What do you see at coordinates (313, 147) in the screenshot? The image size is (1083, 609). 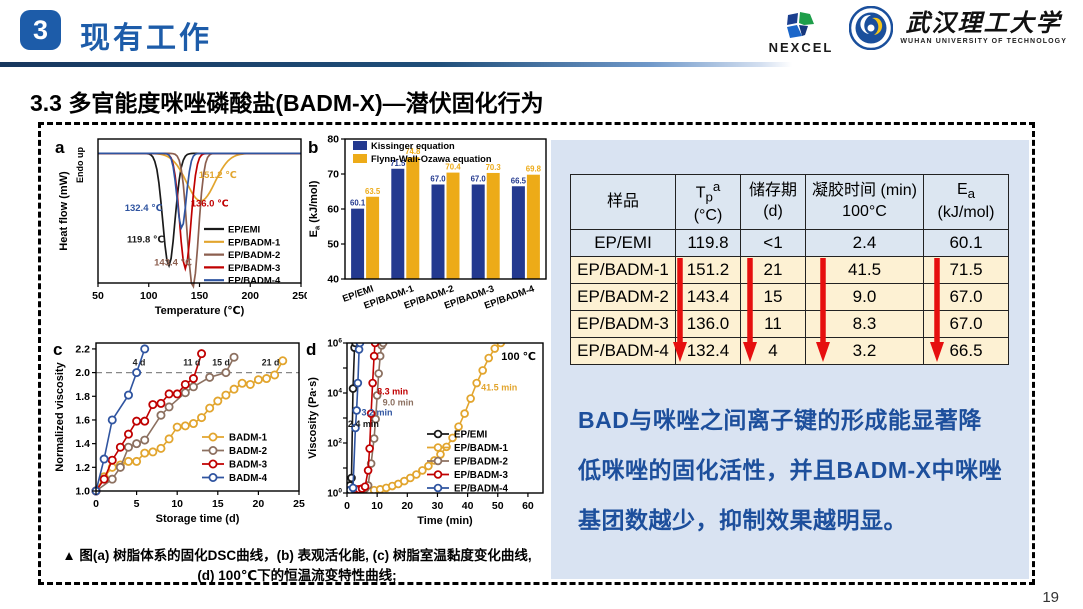 I see `svg-text: b` at bounding box center [313, 147].